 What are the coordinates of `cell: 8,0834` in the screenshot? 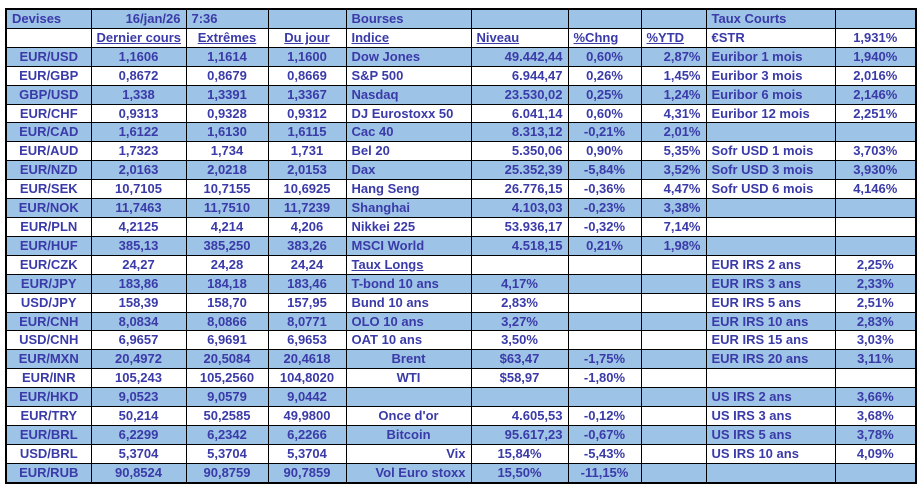 It's located at (138, 321).